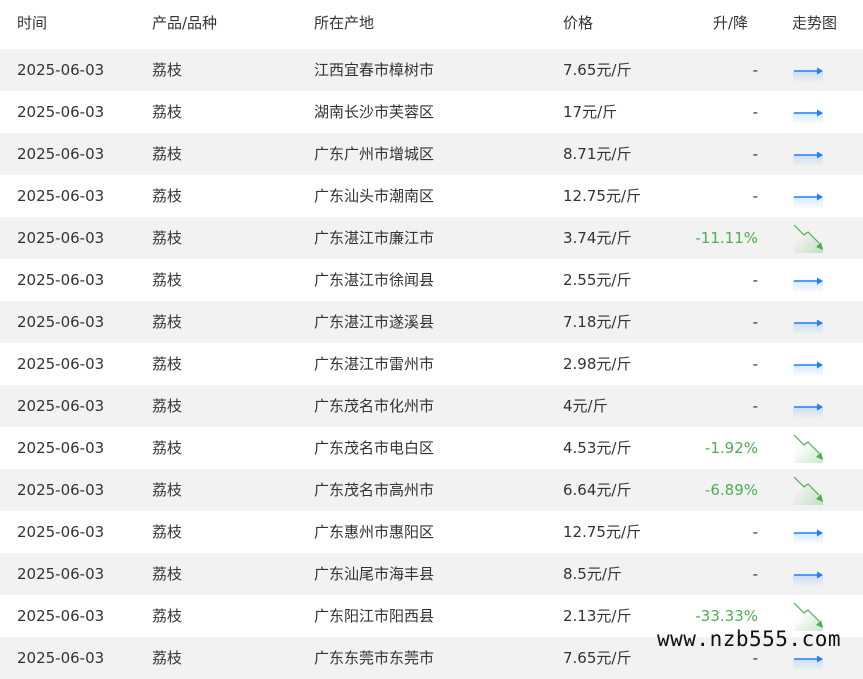 This screenshot has width=863, height=679. What do you see at coordinates (590, 112) in the screenshot?
I see `cell-price: 17元/斤` at bounding box center [590, 112].